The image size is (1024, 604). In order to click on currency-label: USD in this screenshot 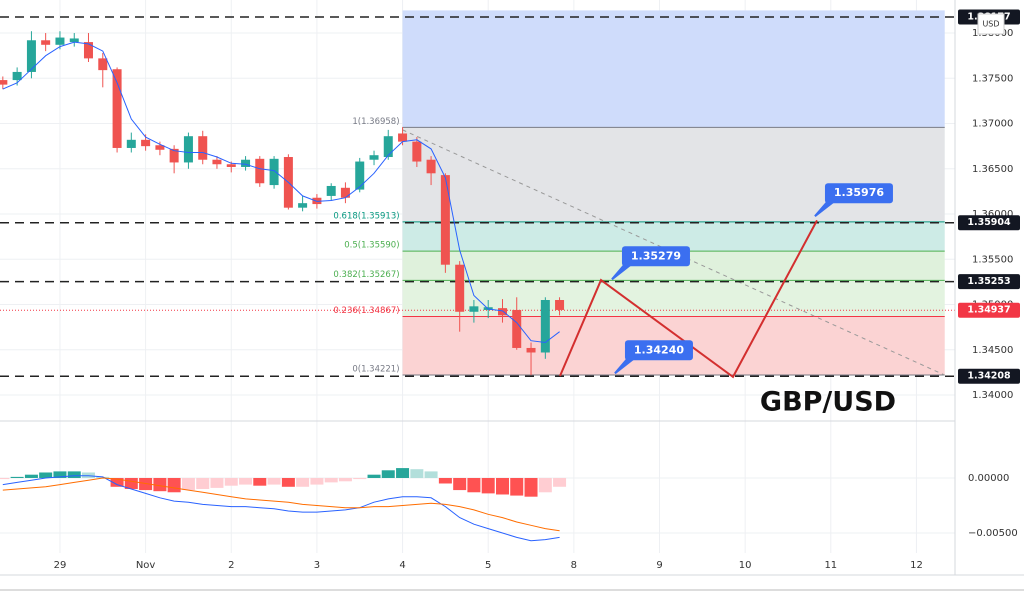, I will do `click(990, 24)`.